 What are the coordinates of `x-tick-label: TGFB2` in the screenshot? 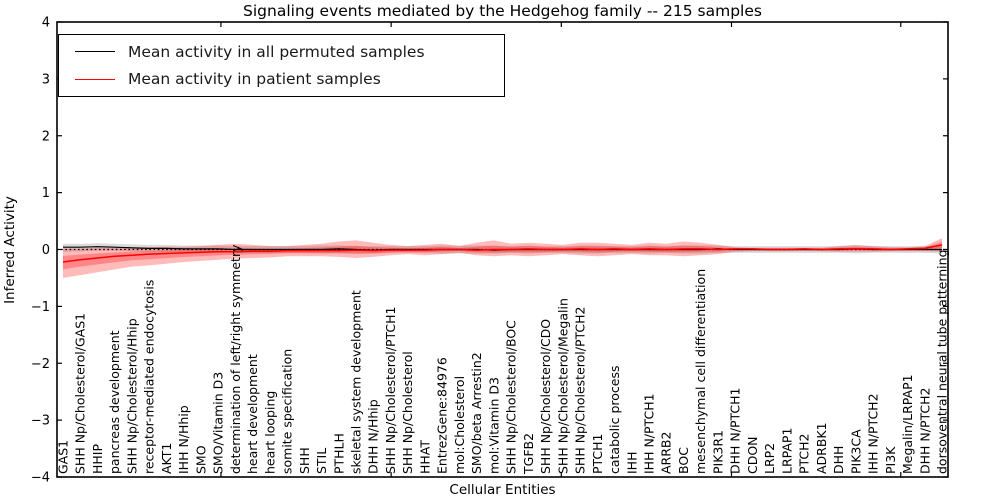 It's located at (528, 454).